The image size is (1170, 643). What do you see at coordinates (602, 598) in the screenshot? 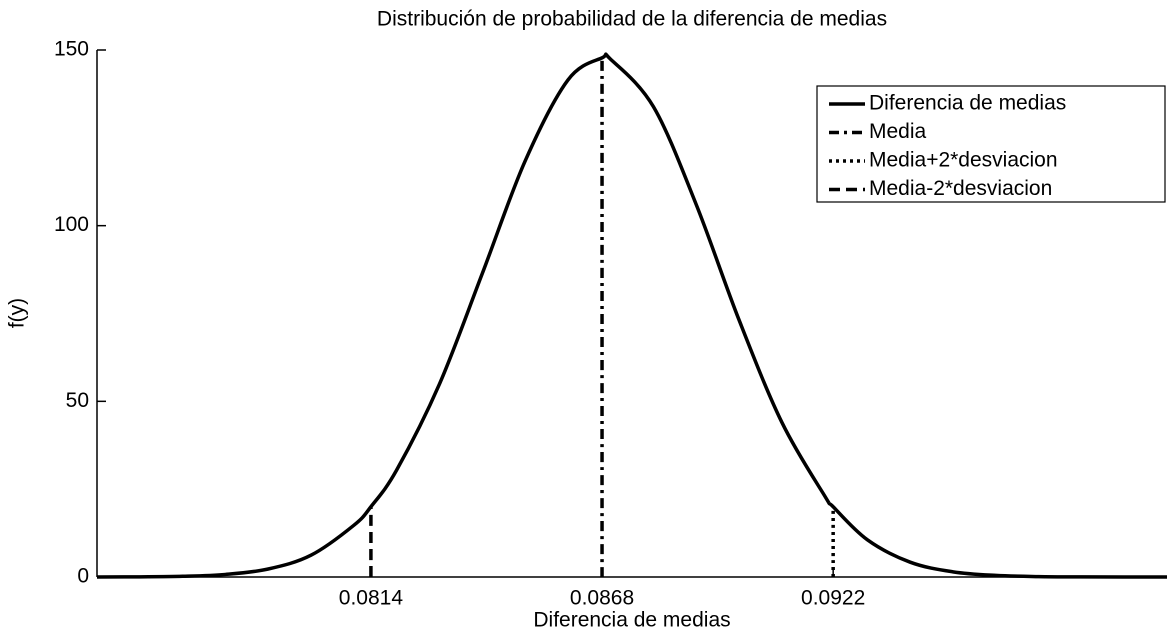
I see `x-tick-label: 0.0868` at bounding box center [602, 598].